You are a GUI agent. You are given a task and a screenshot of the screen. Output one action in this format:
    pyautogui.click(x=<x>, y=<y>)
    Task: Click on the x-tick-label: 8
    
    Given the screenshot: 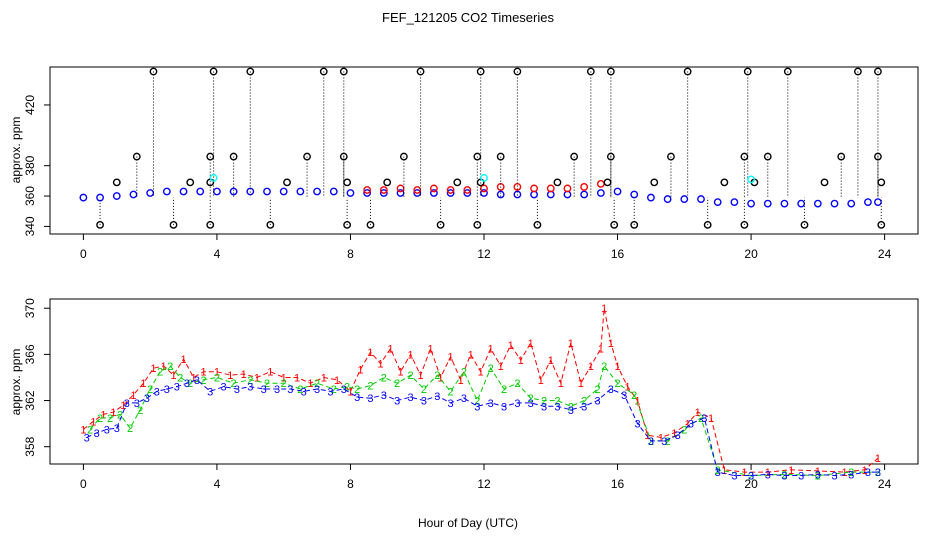 What is the action you would take?
    pyautogui.click(x=350, y=484)
    